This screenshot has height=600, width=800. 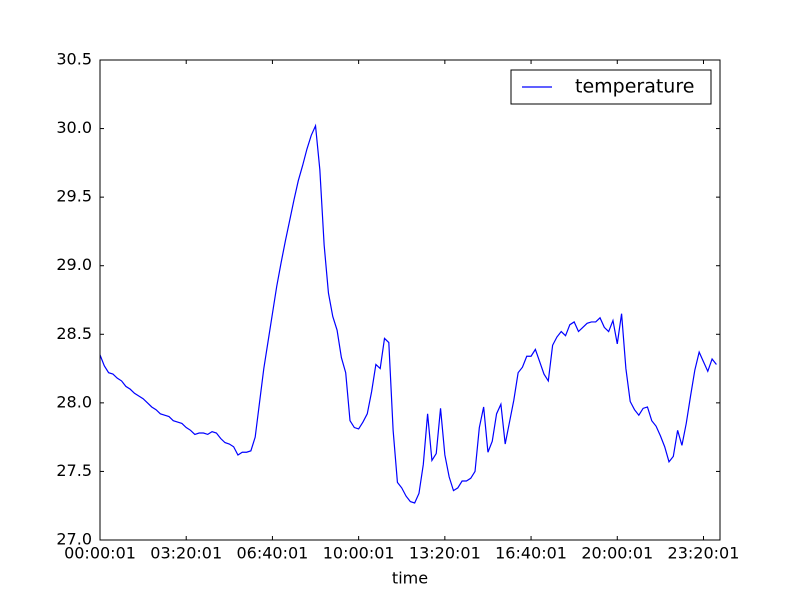 What do you see at coordinates (704, 553) in the screenshot?
I see `x-tick-label: 23:20:01` at bounding box center [704, 553].